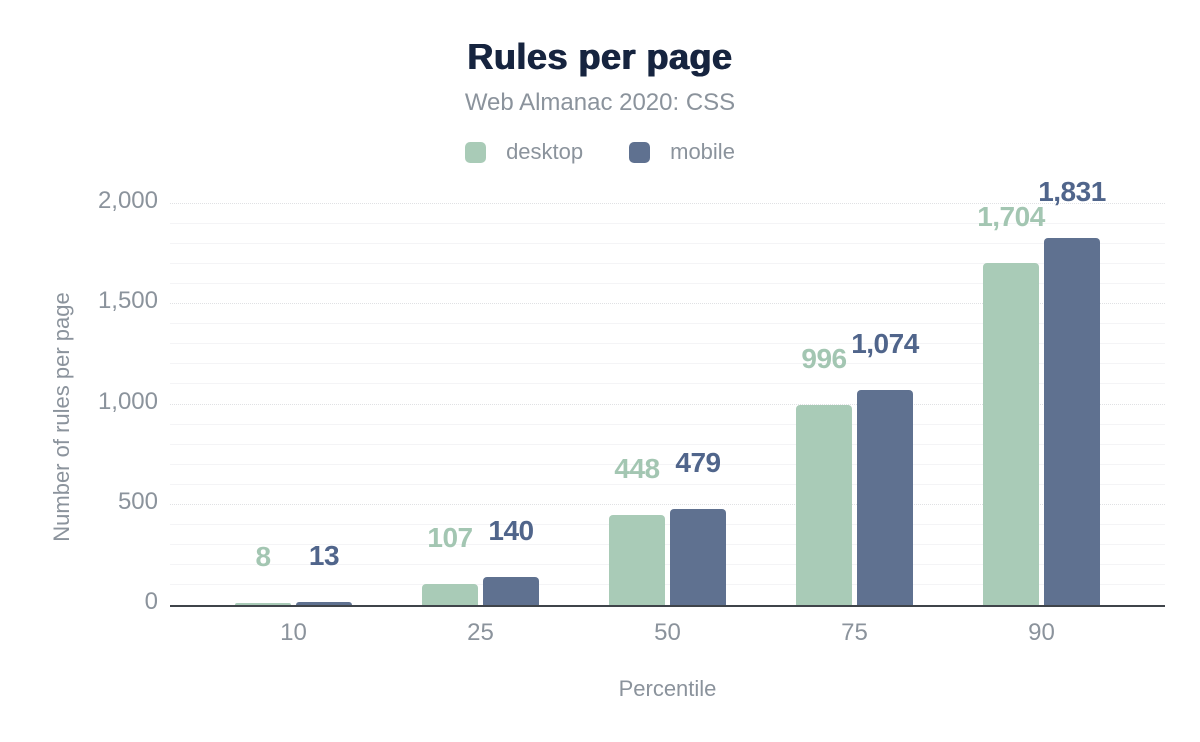  Describe the element at coordinates (127, 301) in the screenshot. I see `y-tick-1,500: 1,500` at that location.